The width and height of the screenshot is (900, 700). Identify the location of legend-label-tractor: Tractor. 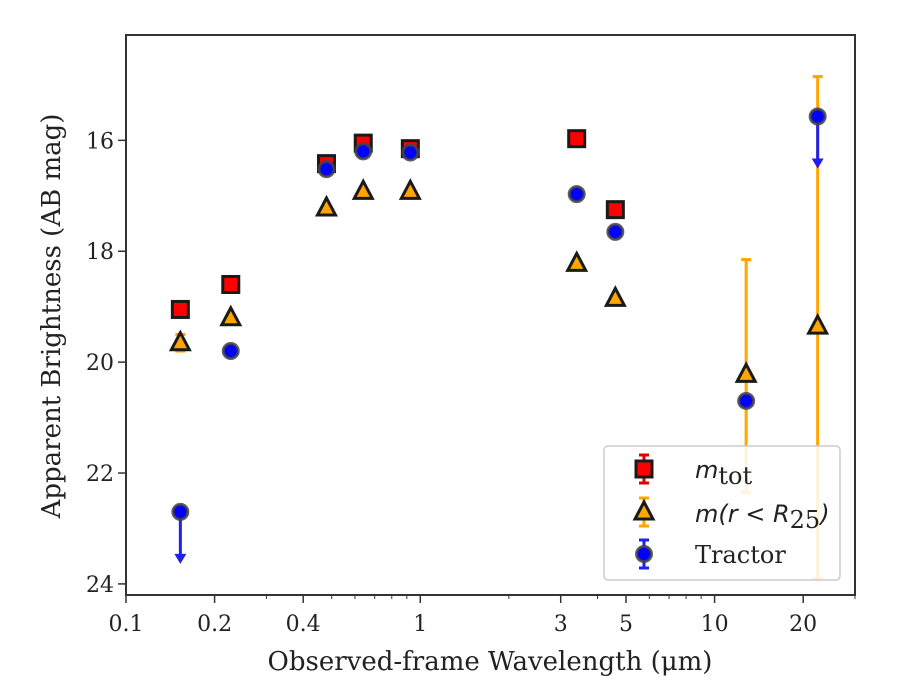
(740, 555).